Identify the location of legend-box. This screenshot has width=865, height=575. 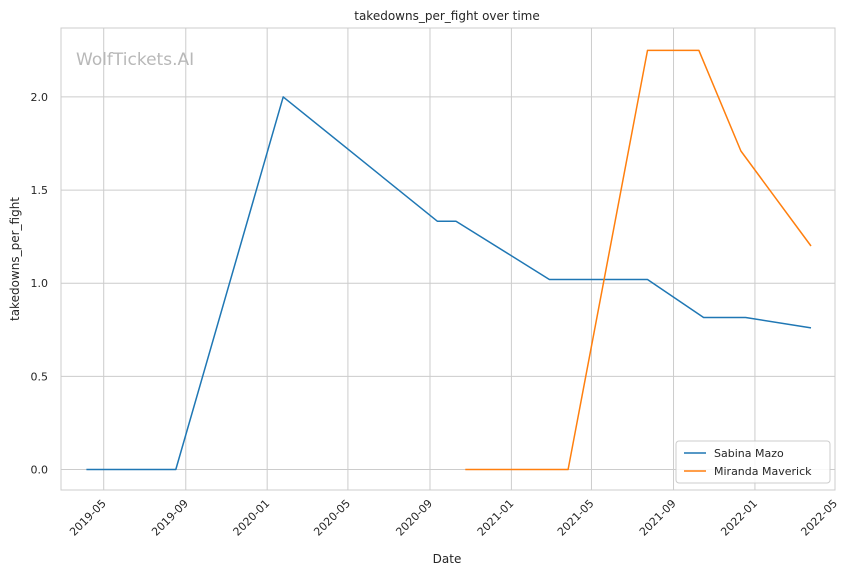
(753, 462).